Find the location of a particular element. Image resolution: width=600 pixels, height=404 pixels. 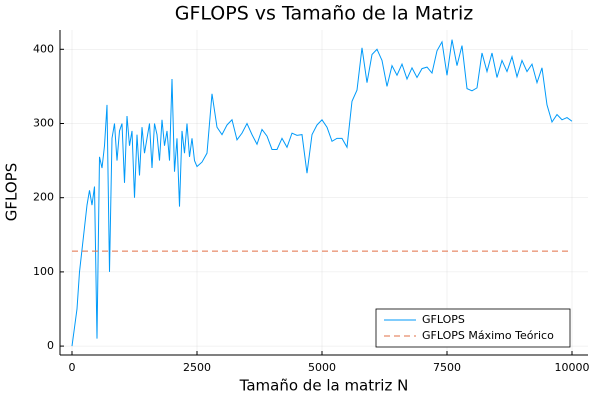

x-tick-label: 7500 is located at coordinates (447, 367).